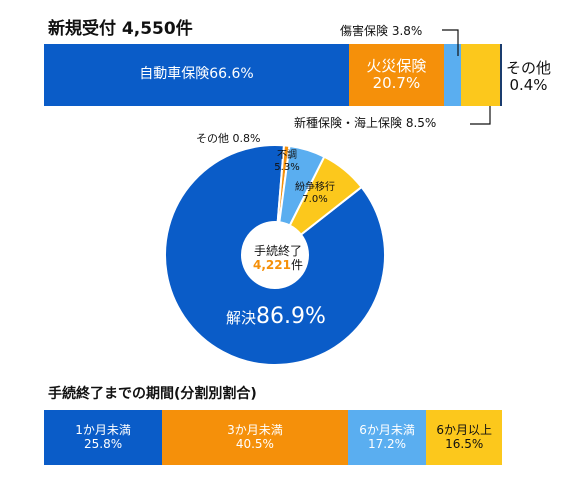 The width and height of the screenshot is (574, 478). I want to click on other-top-label: その他 0.4%, so click(529, 77).